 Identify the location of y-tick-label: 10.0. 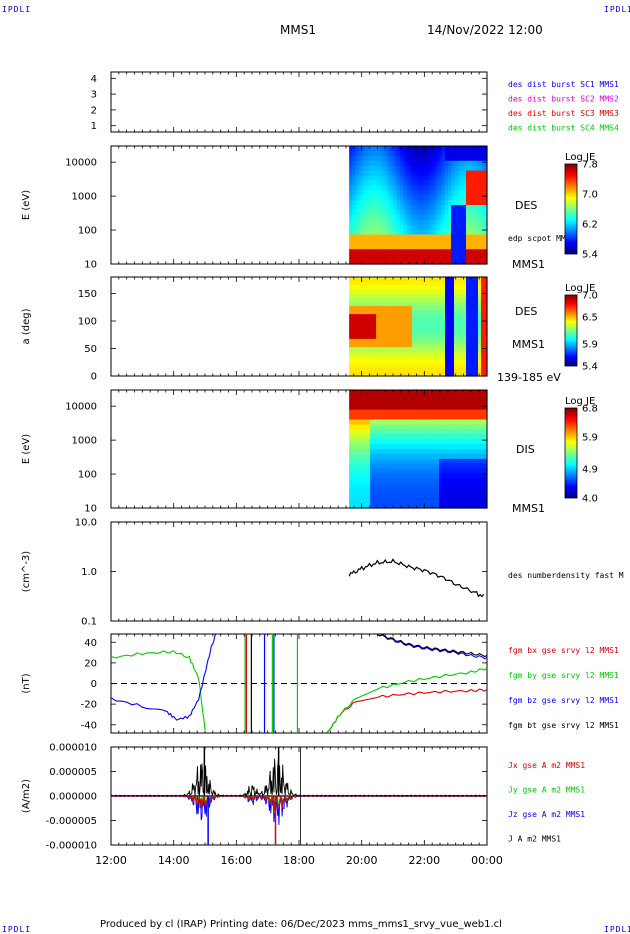
(86, 523).